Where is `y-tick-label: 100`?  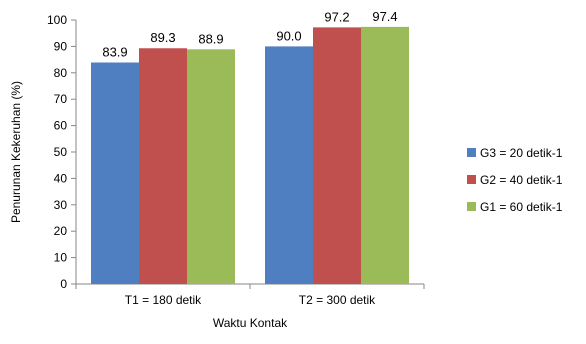 y-tick-label: 100 is located at coordinates (57, 20).